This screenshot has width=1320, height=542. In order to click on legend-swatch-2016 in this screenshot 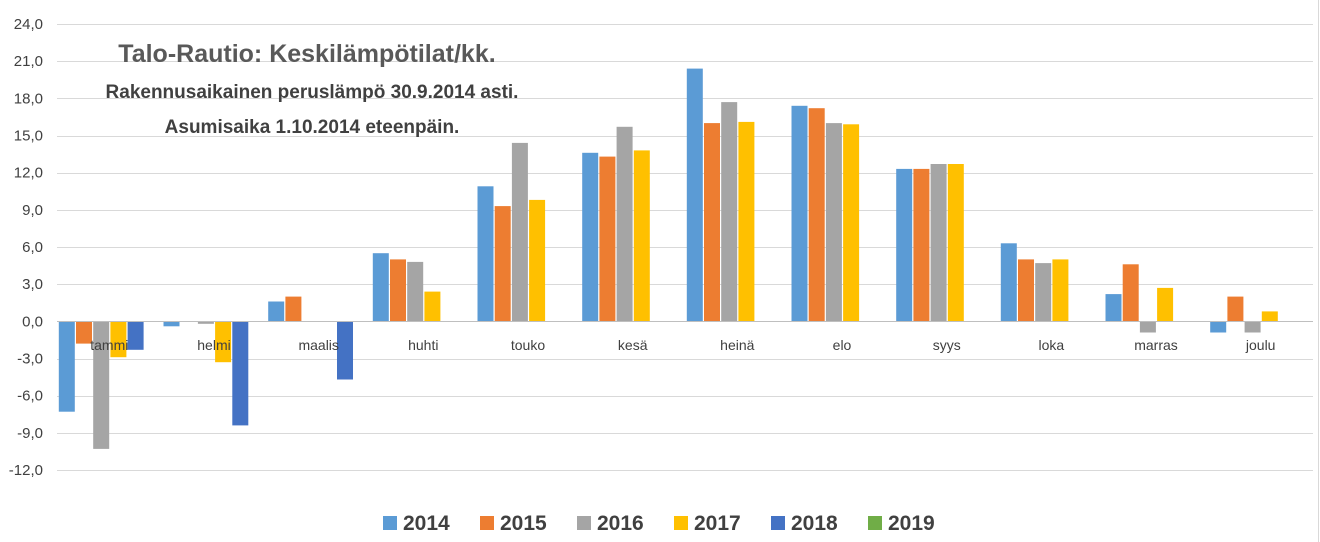, I will do `click(584, 523)`.